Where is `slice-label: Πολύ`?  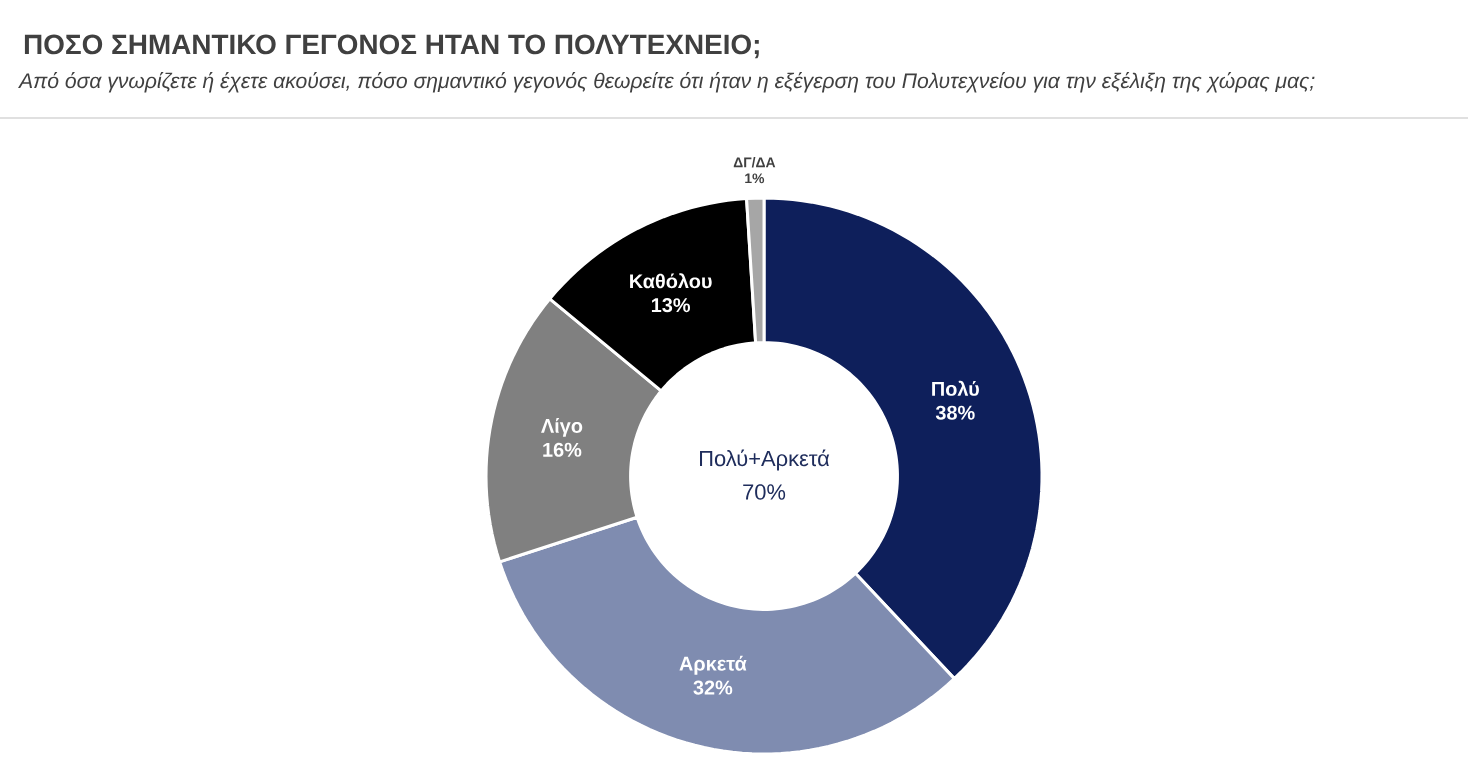
slice-label: Πολύ is located at coordinates (955, 388).